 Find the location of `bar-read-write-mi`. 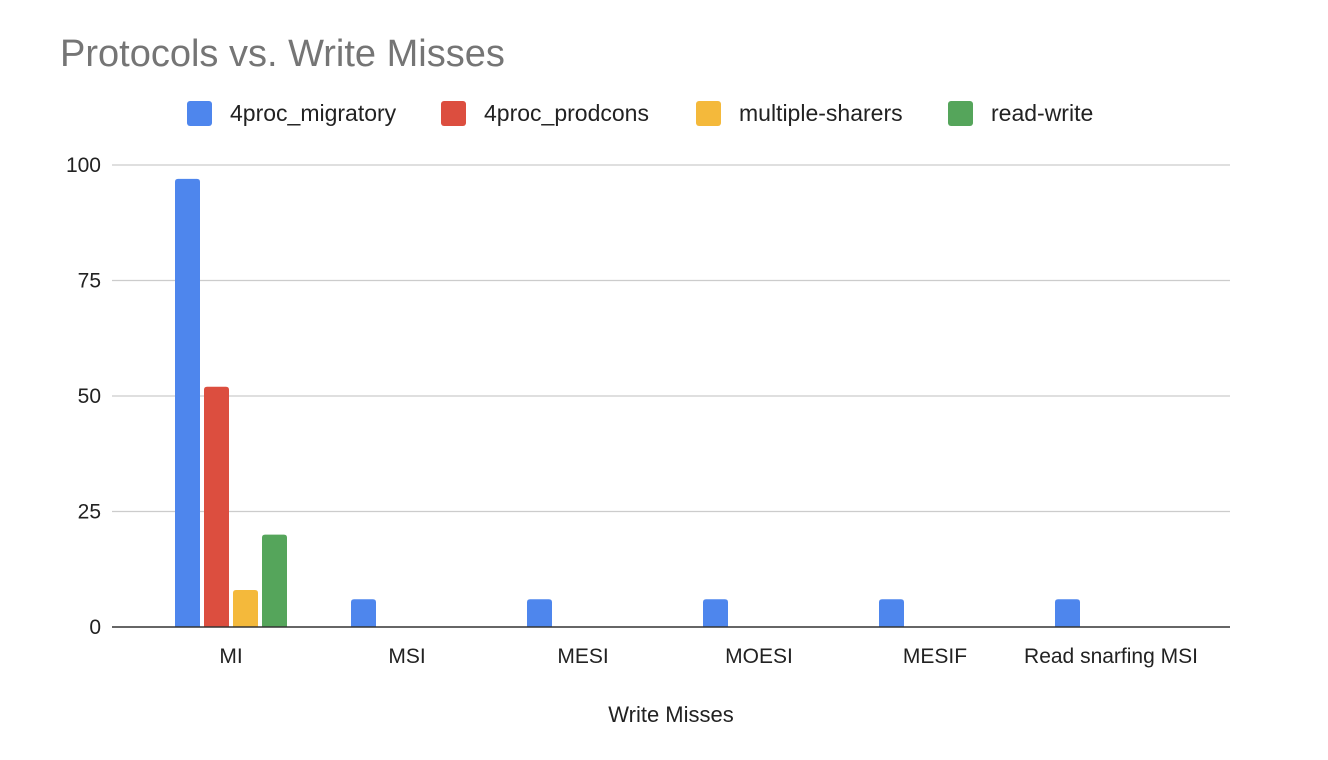

bar-read-write-mi is located at coordinates (274, 580).